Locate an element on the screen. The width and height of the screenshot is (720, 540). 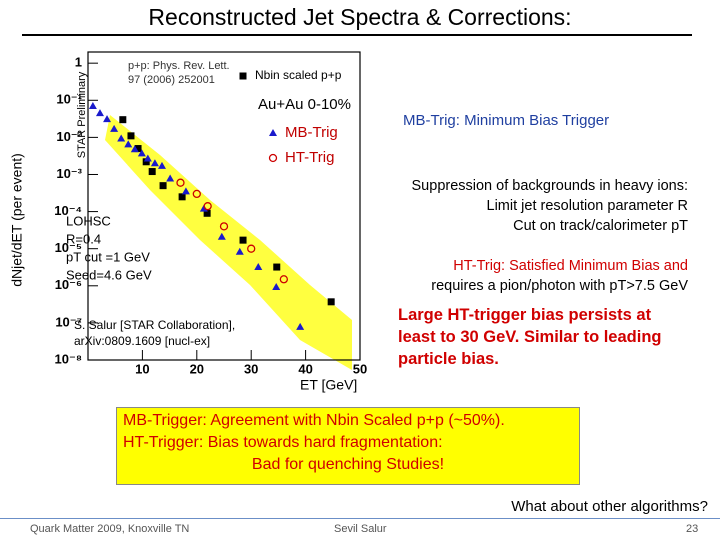
y-tick-label: 10⁻⁵ is located at coordinates (68, 247).